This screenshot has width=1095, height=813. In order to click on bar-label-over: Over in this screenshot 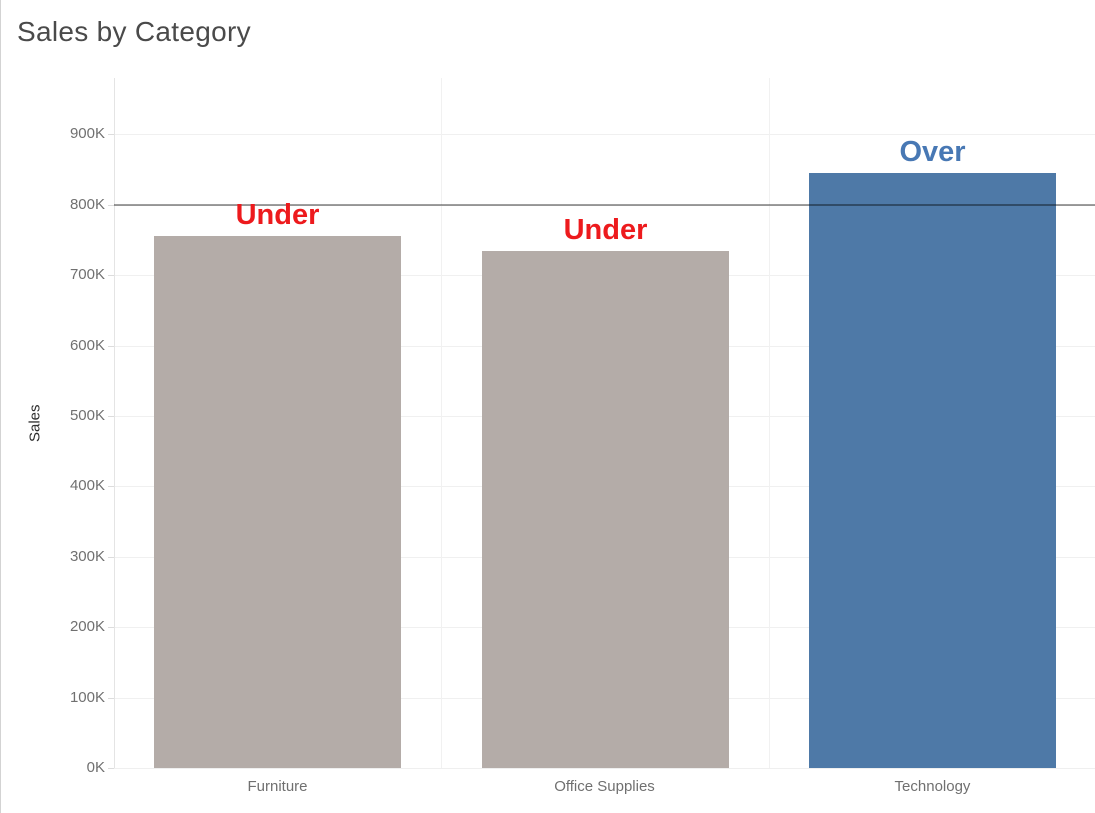, I will do `click(932, 152)`.